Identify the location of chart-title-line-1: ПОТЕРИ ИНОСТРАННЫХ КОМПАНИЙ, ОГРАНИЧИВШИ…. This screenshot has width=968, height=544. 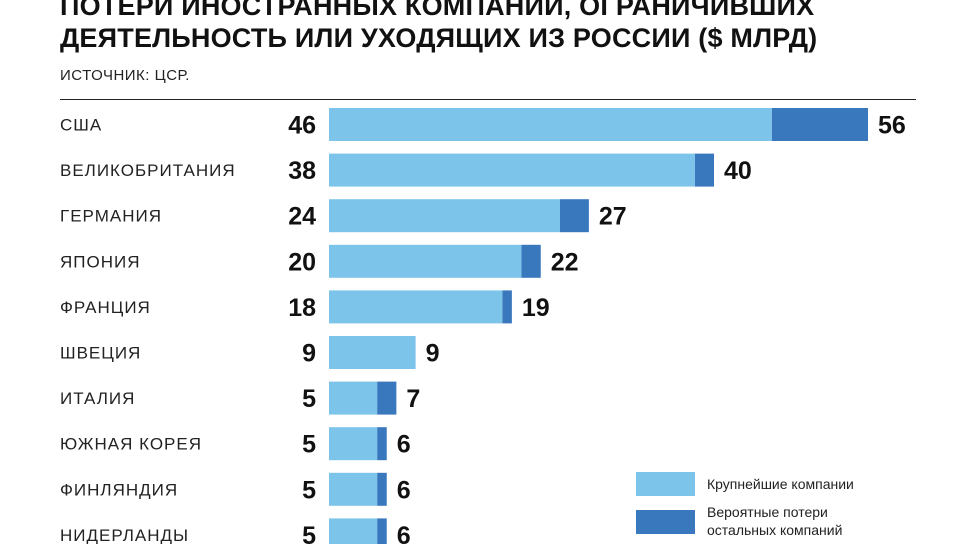
(437, 10).